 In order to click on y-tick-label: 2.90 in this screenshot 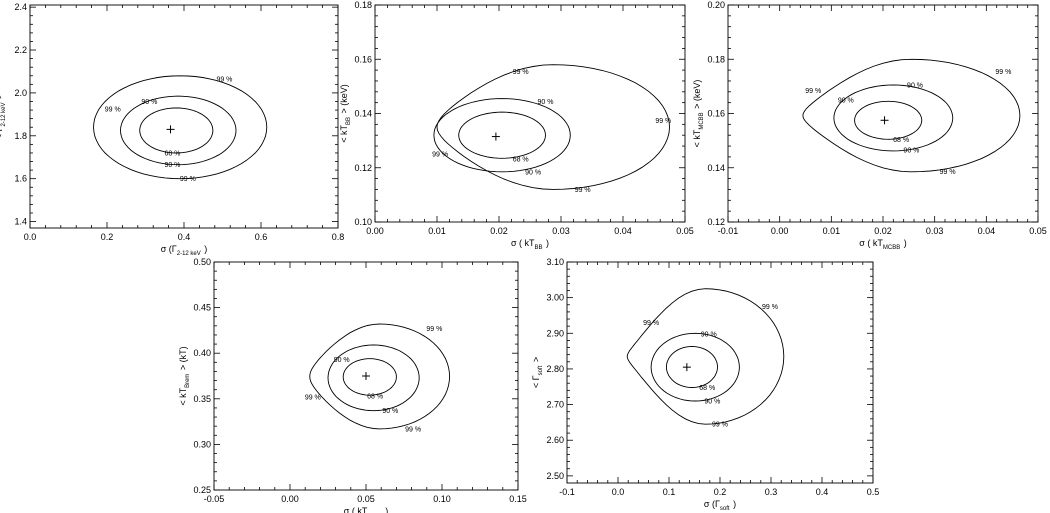, I will do `click(555, 333)`.